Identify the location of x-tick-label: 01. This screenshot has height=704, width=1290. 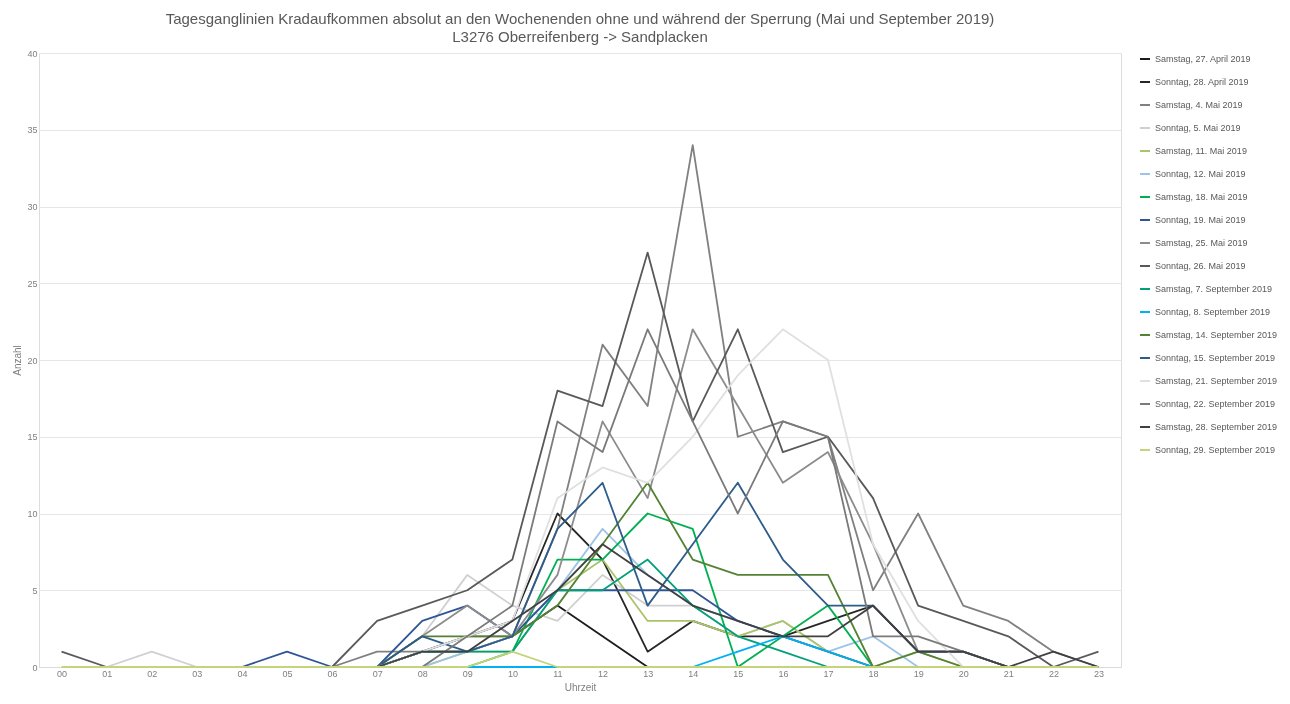
(107, 673).